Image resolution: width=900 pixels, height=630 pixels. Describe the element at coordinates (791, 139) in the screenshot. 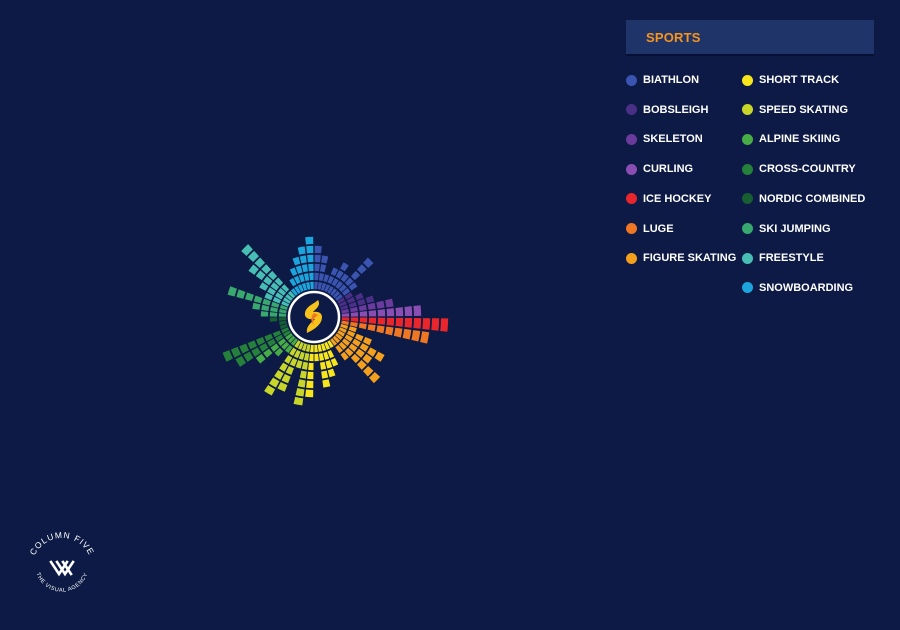

I see `legend-item: ALPINE SKIING` at that location.